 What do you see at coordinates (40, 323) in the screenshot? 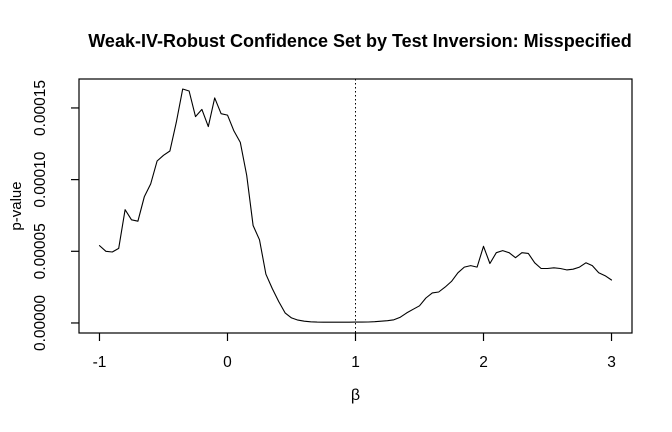
I see `y-tick-label: 0.00000` at bounding box center [40, 323].